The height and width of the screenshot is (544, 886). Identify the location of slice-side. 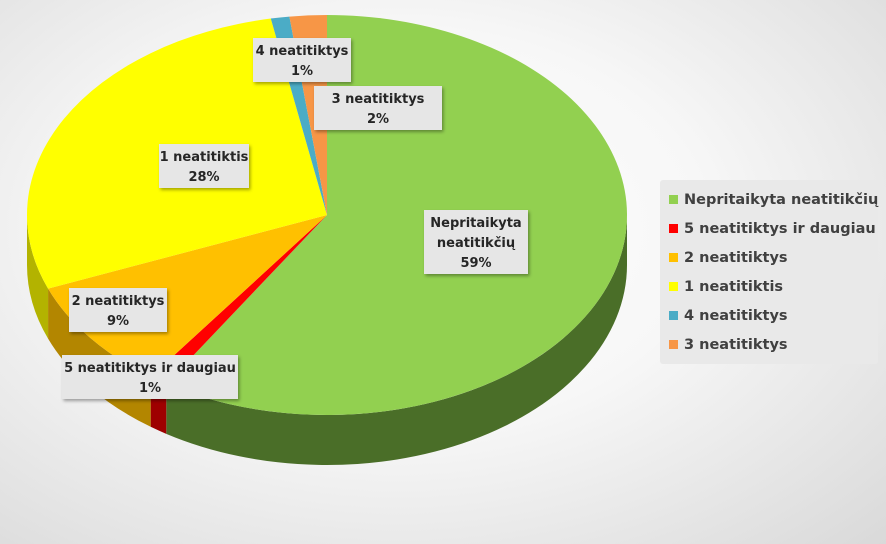
(38, 277).